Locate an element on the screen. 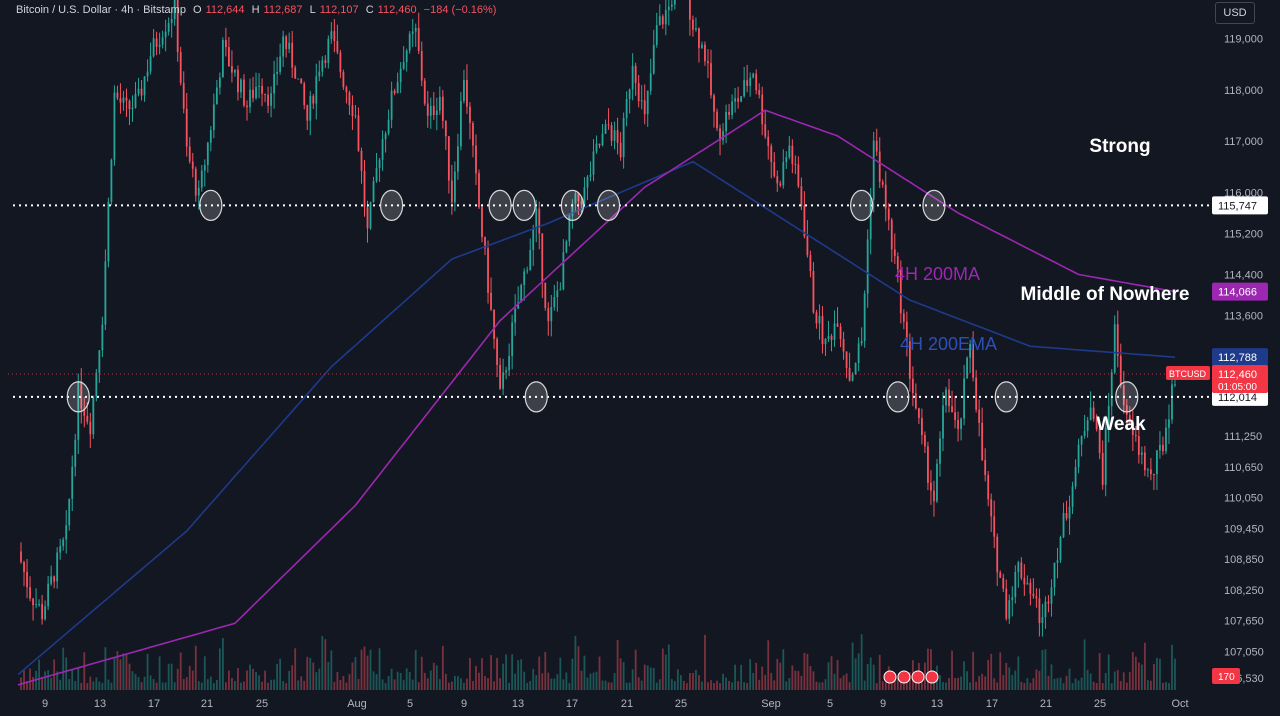 This screenshot has width=1280, height=716. touch-marker is located at coordinates (862, 205).